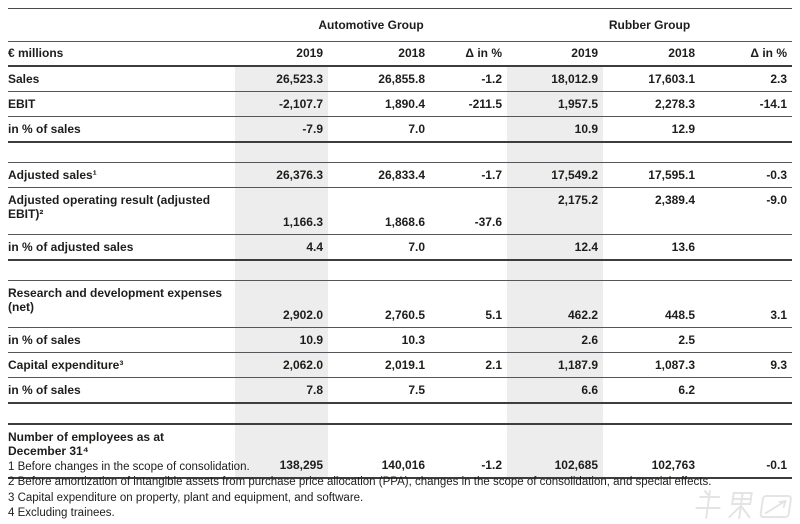 Image resolution: width=800 pixels, height=524 pixels. I want to click on cell-value: 1,868.6, so click(379, 211).